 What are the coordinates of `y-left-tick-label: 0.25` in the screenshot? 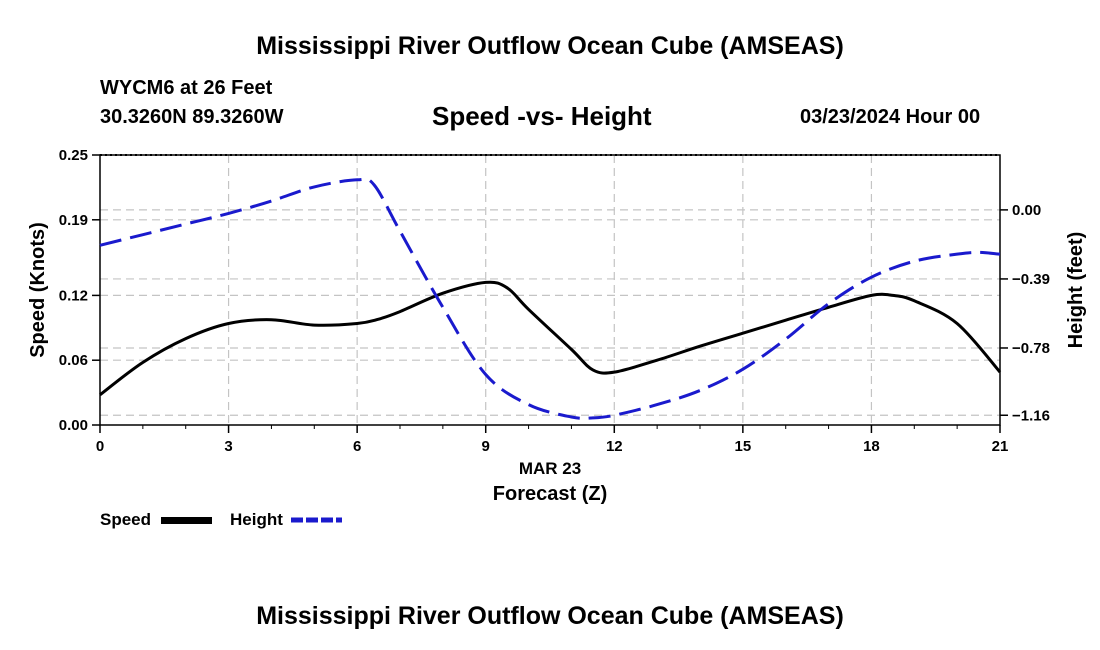 It's located at (73, 155).